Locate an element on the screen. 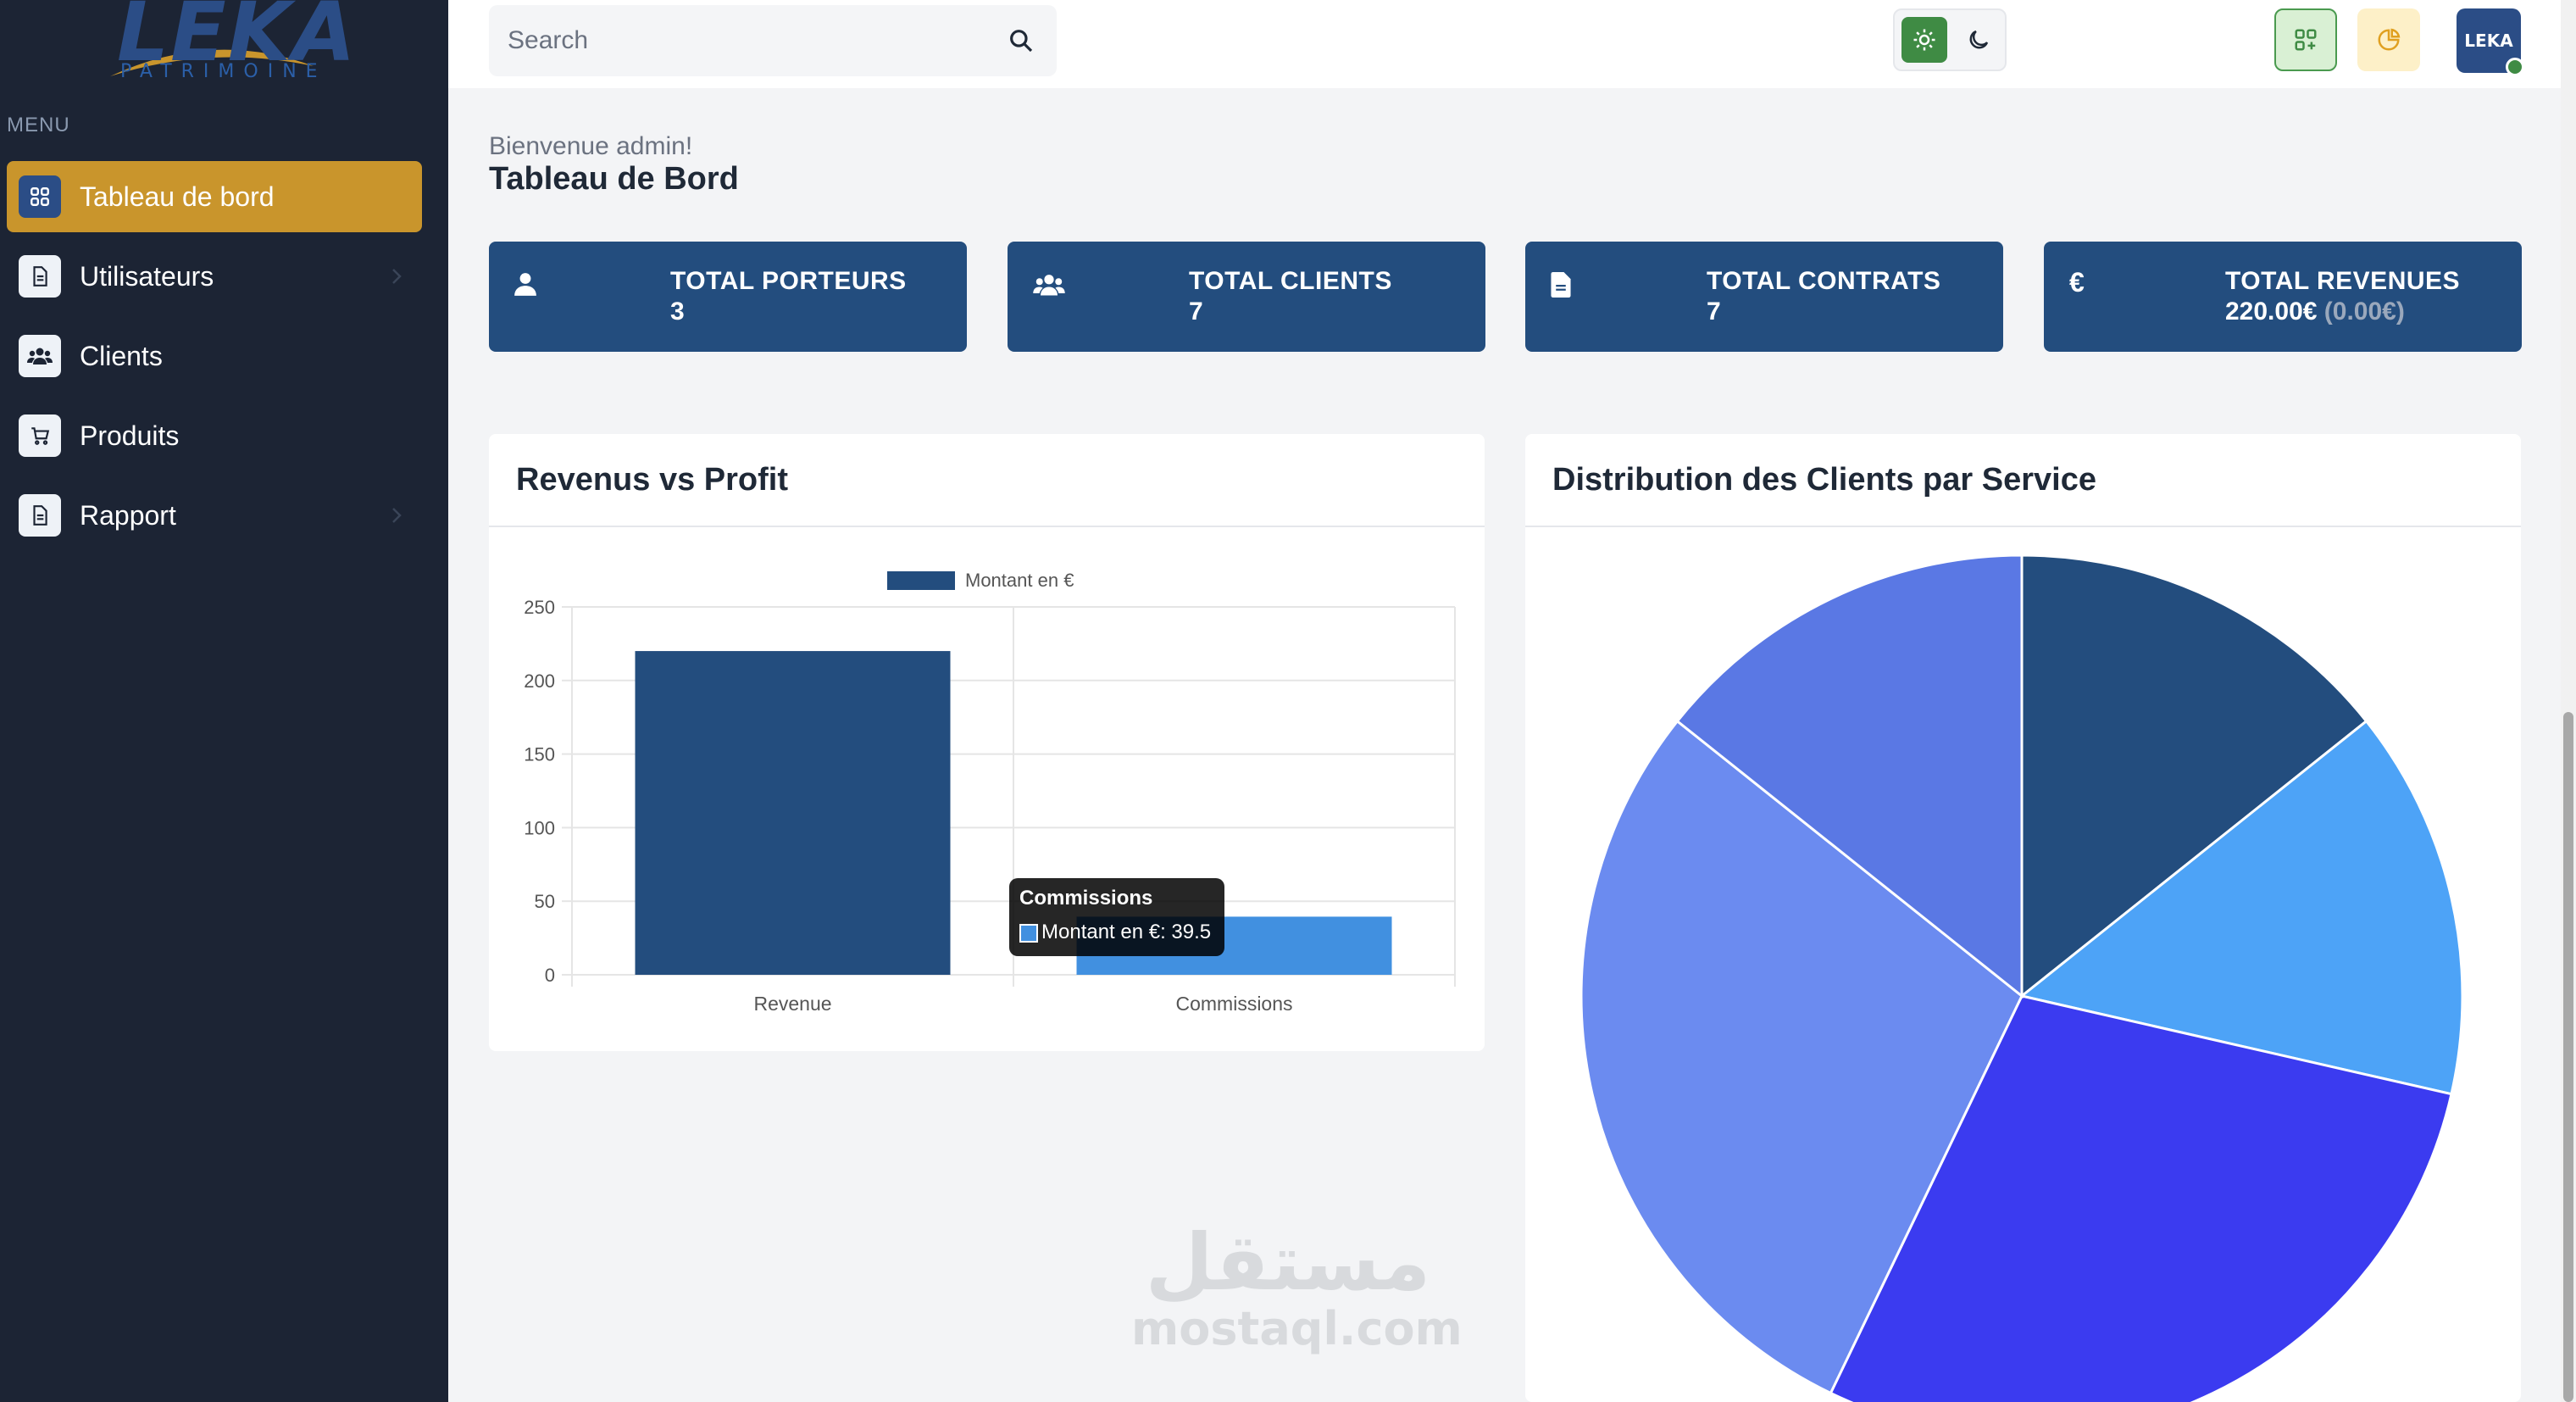 The height and width of the screenshot is (1402, 2576). cart-icon is located at coordinates (40, 435).